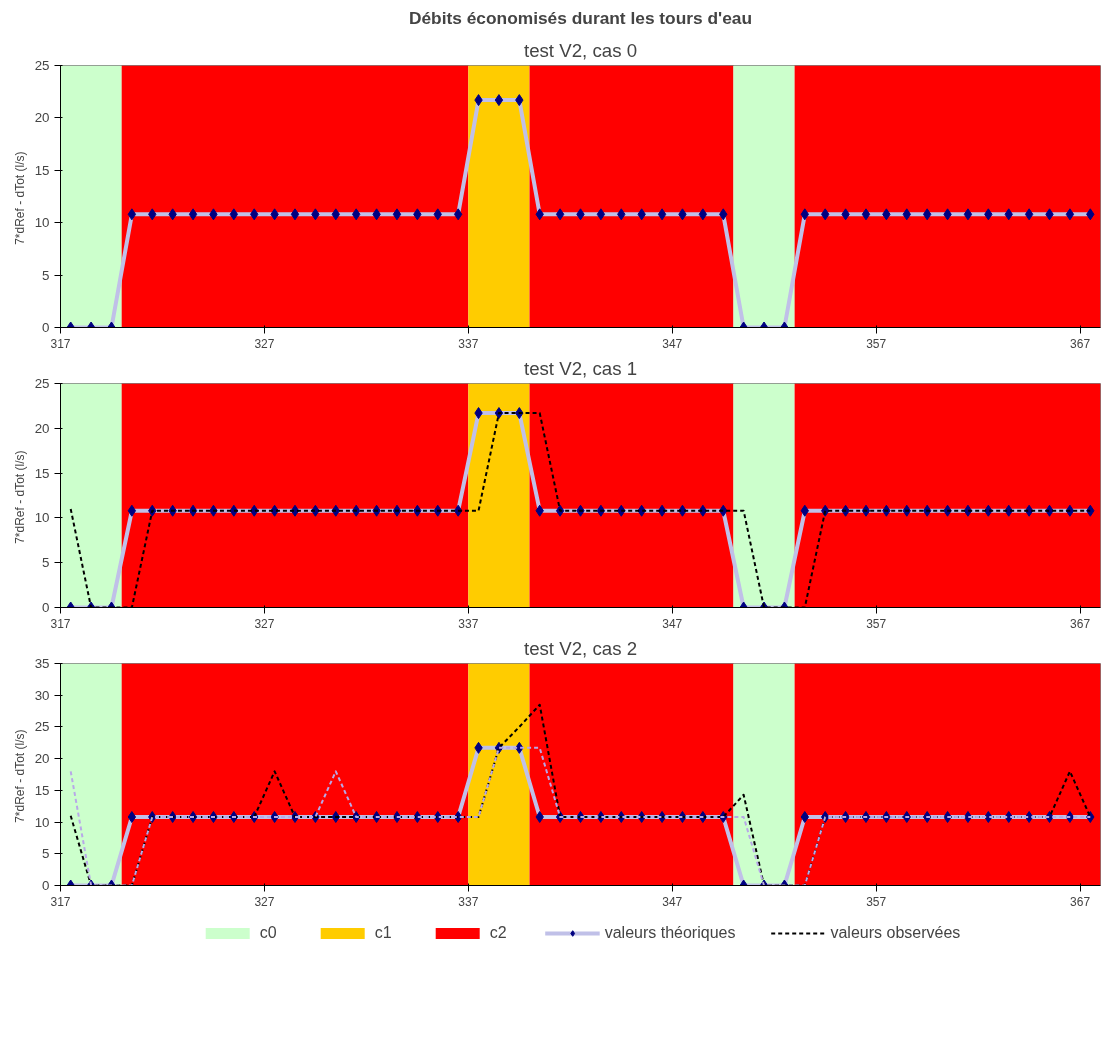 The height and width of the screenshot is (1037, 1119). I want to click on chart-title: test V2, cas 2, so click(580, 648).